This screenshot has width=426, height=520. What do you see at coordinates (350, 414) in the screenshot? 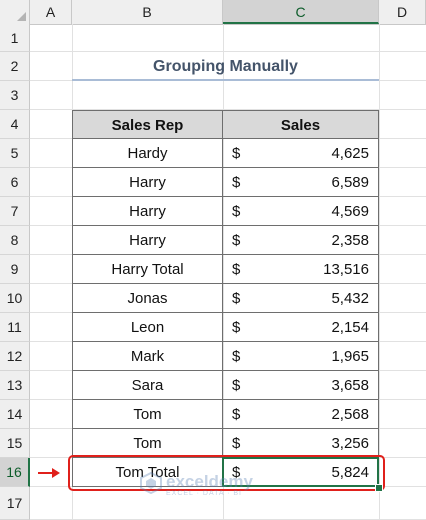
I see `sales-amount: 2,568` at bounding box center [350, 414].